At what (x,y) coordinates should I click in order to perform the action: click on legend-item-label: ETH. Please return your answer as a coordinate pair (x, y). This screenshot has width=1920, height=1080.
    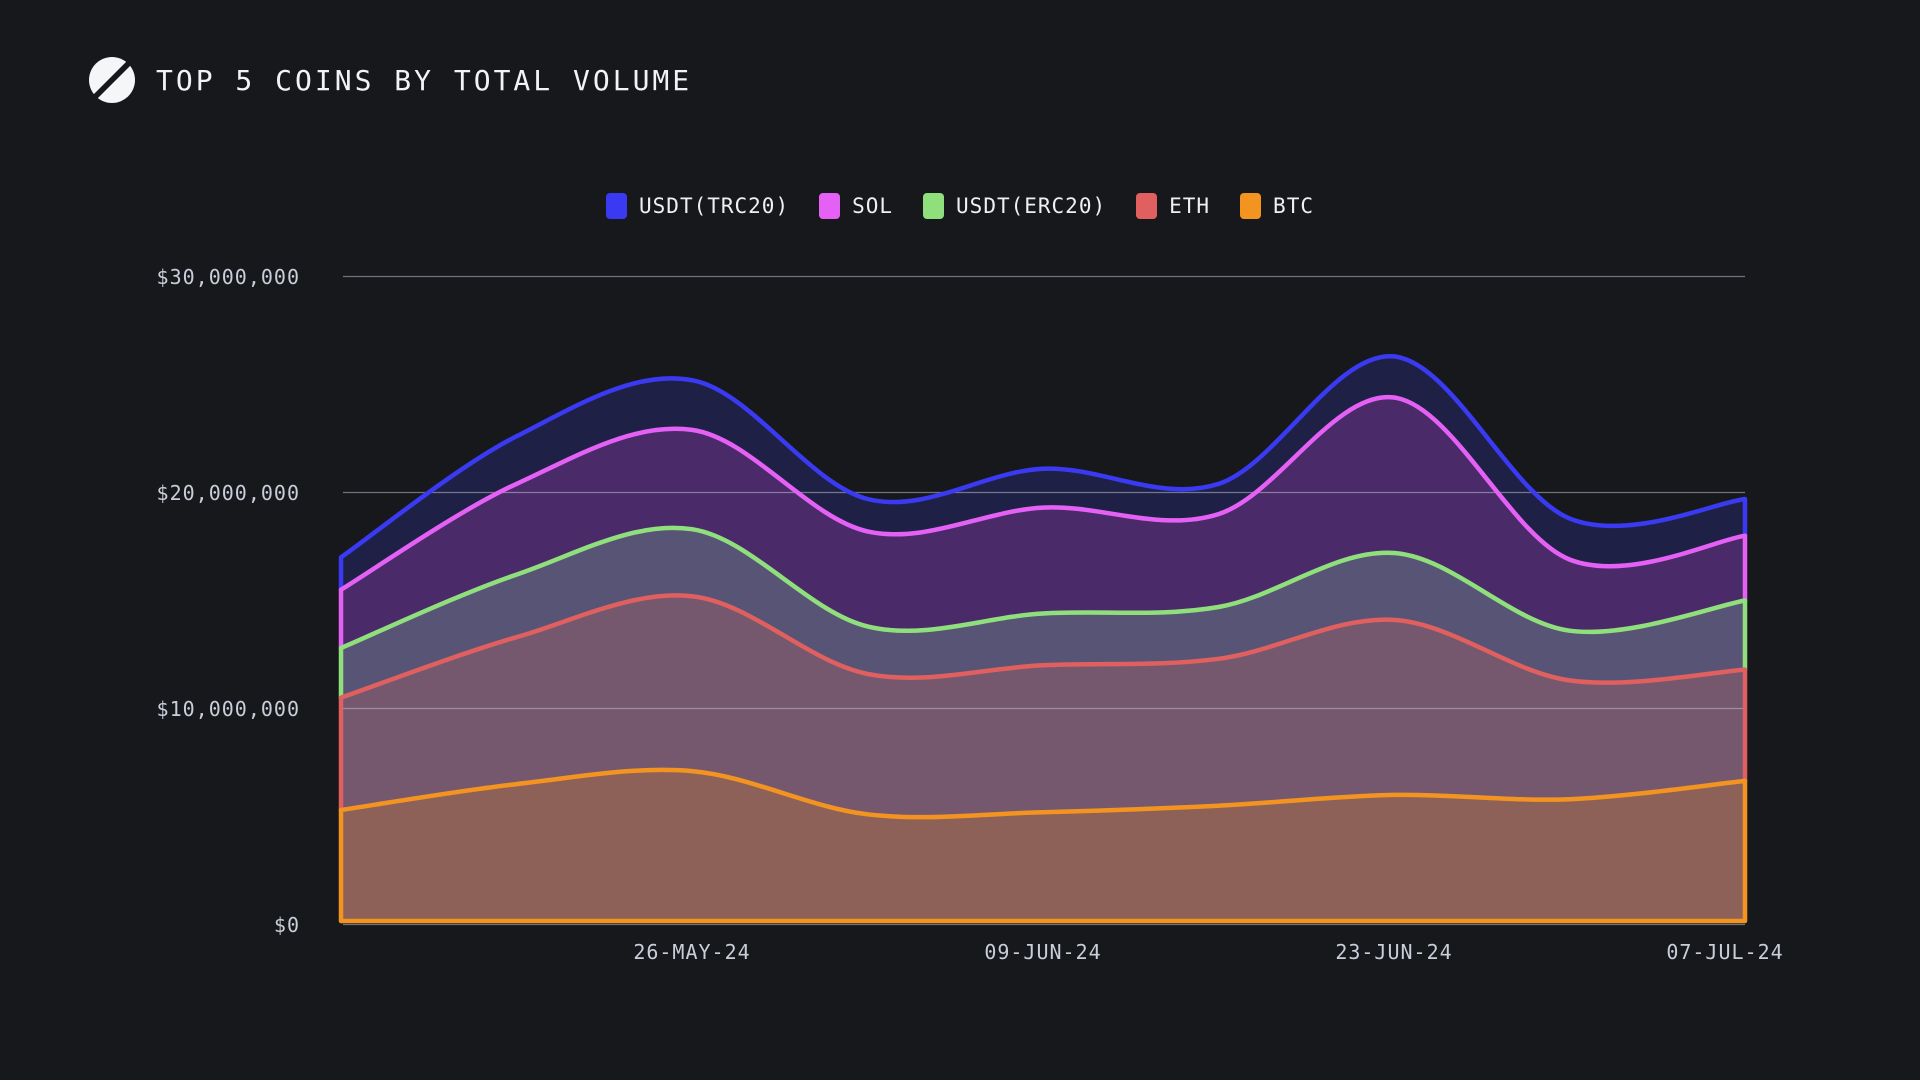
    Looking at the image, I should click on (1190, 206).